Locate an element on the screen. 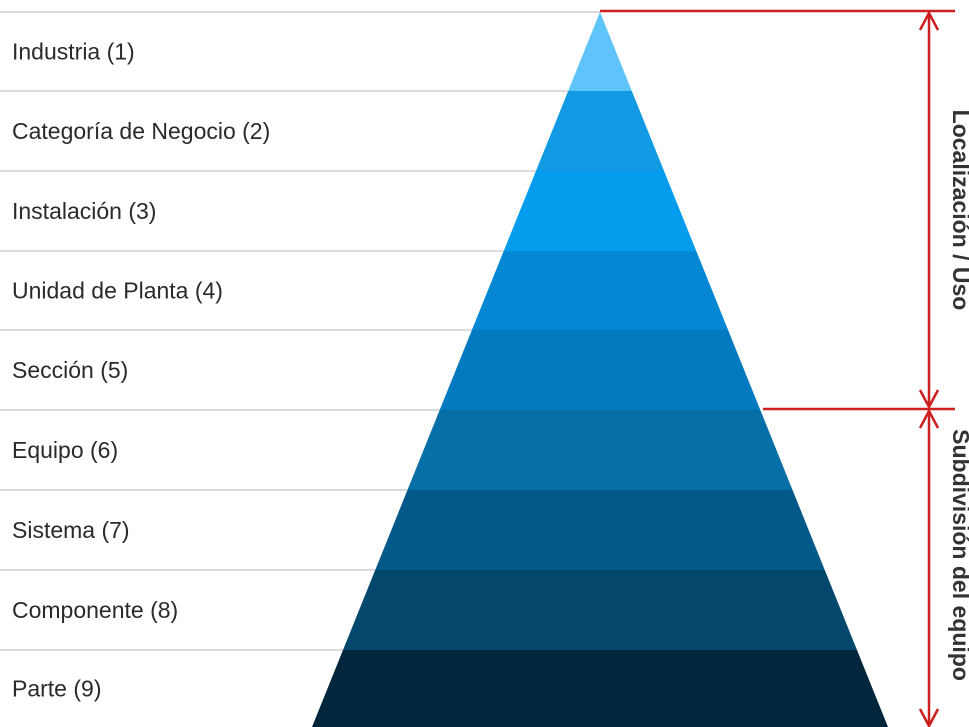  level-label-9: Parte (9) is located at coordinates (56, 689).